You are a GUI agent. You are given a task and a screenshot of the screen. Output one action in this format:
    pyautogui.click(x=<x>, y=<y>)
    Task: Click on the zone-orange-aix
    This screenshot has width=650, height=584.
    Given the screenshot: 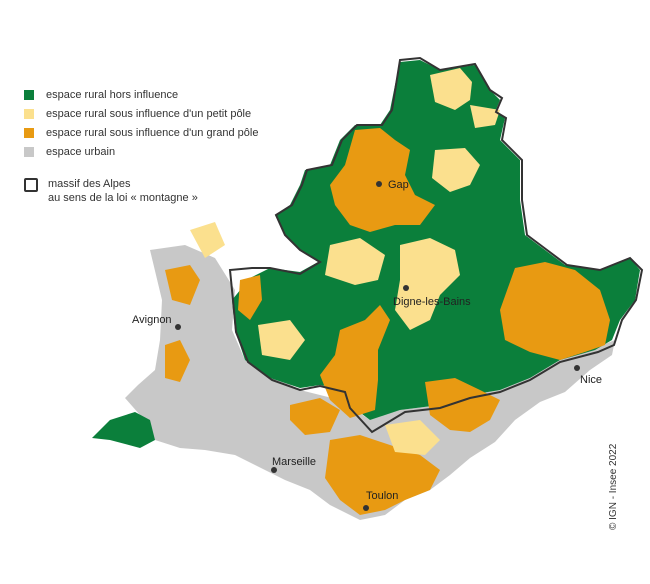 What is the action you would take?
    pyautogui.click(x=315, y=416)
    